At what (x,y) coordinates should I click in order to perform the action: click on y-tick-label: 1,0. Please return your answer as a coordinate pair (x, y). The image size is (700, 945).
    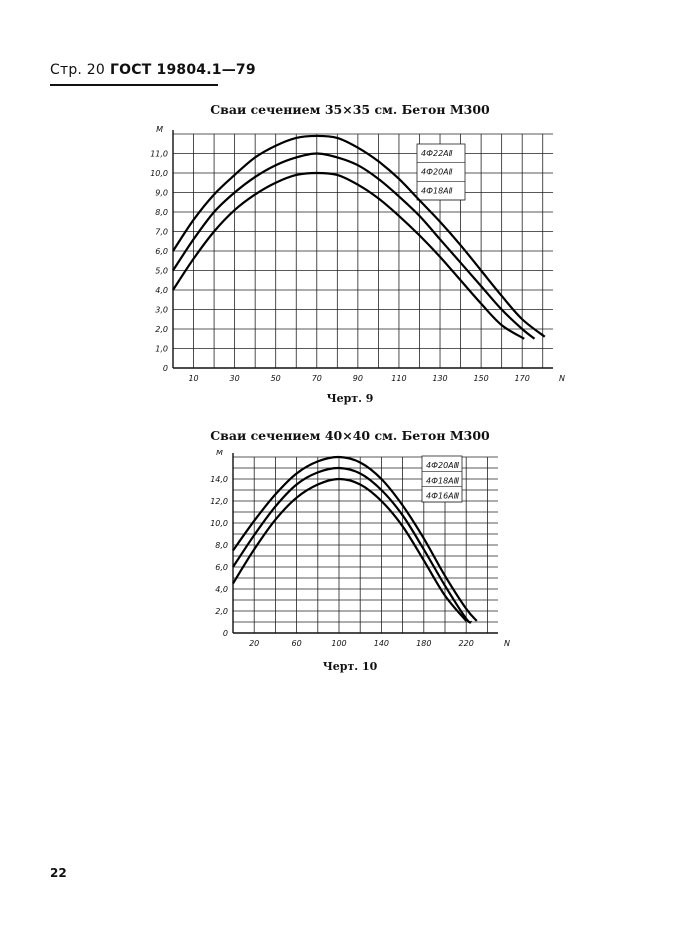
    Looking at the image, I should click on (161, 349).